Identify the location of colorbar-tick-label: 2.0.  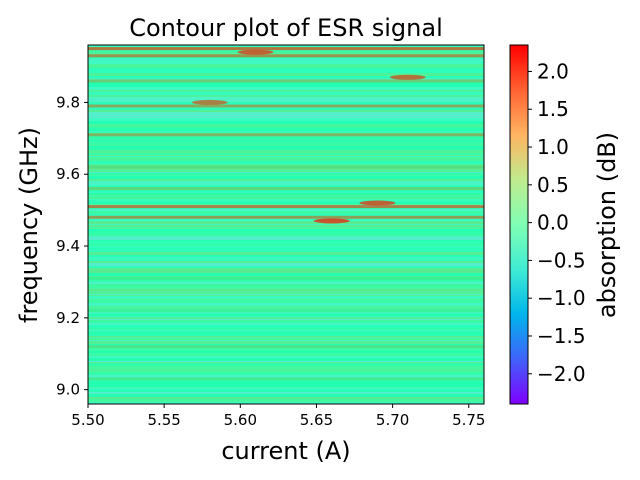
(553, 71).